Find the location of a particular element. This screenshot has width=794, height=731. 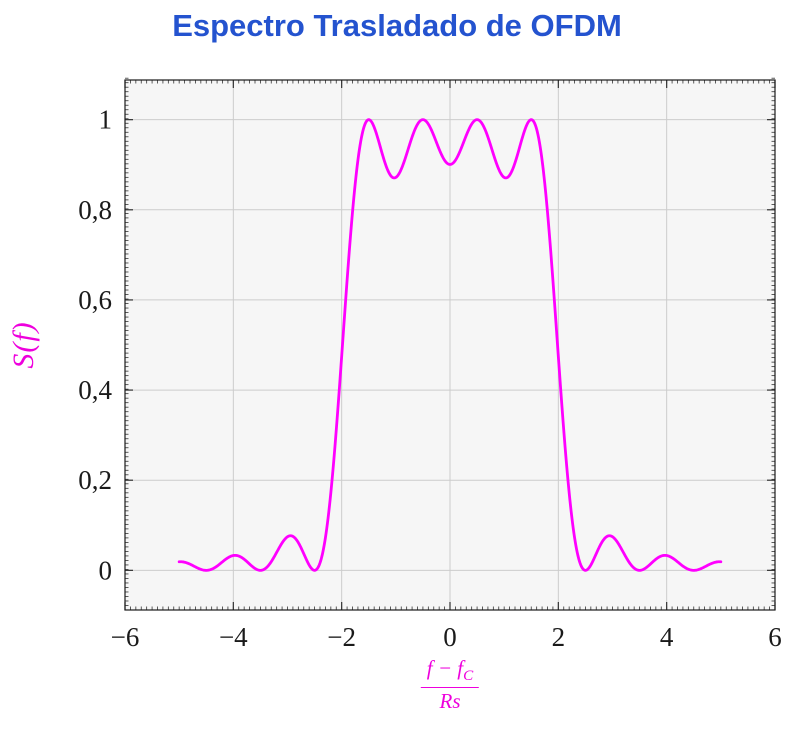

xlabel-numerator: f − fC is located at coordinates (450, 671).